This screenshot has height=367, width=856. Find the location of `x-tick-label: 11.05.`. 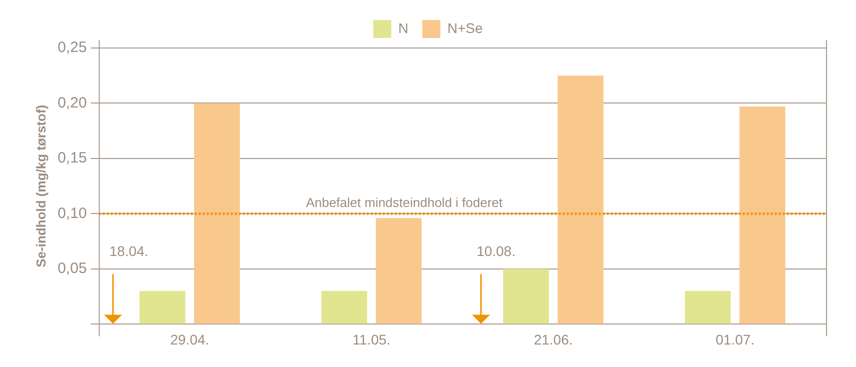

x-tick-label: 11.05. is located at coordinates (371, 339).